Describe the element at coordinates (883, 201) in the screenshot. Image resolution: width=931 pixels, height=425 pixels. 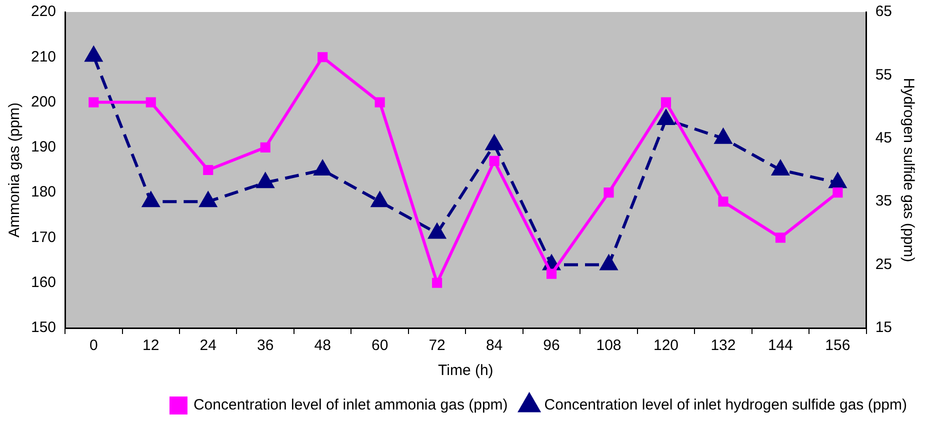
I see `y2-tick-label: 35` at that location.